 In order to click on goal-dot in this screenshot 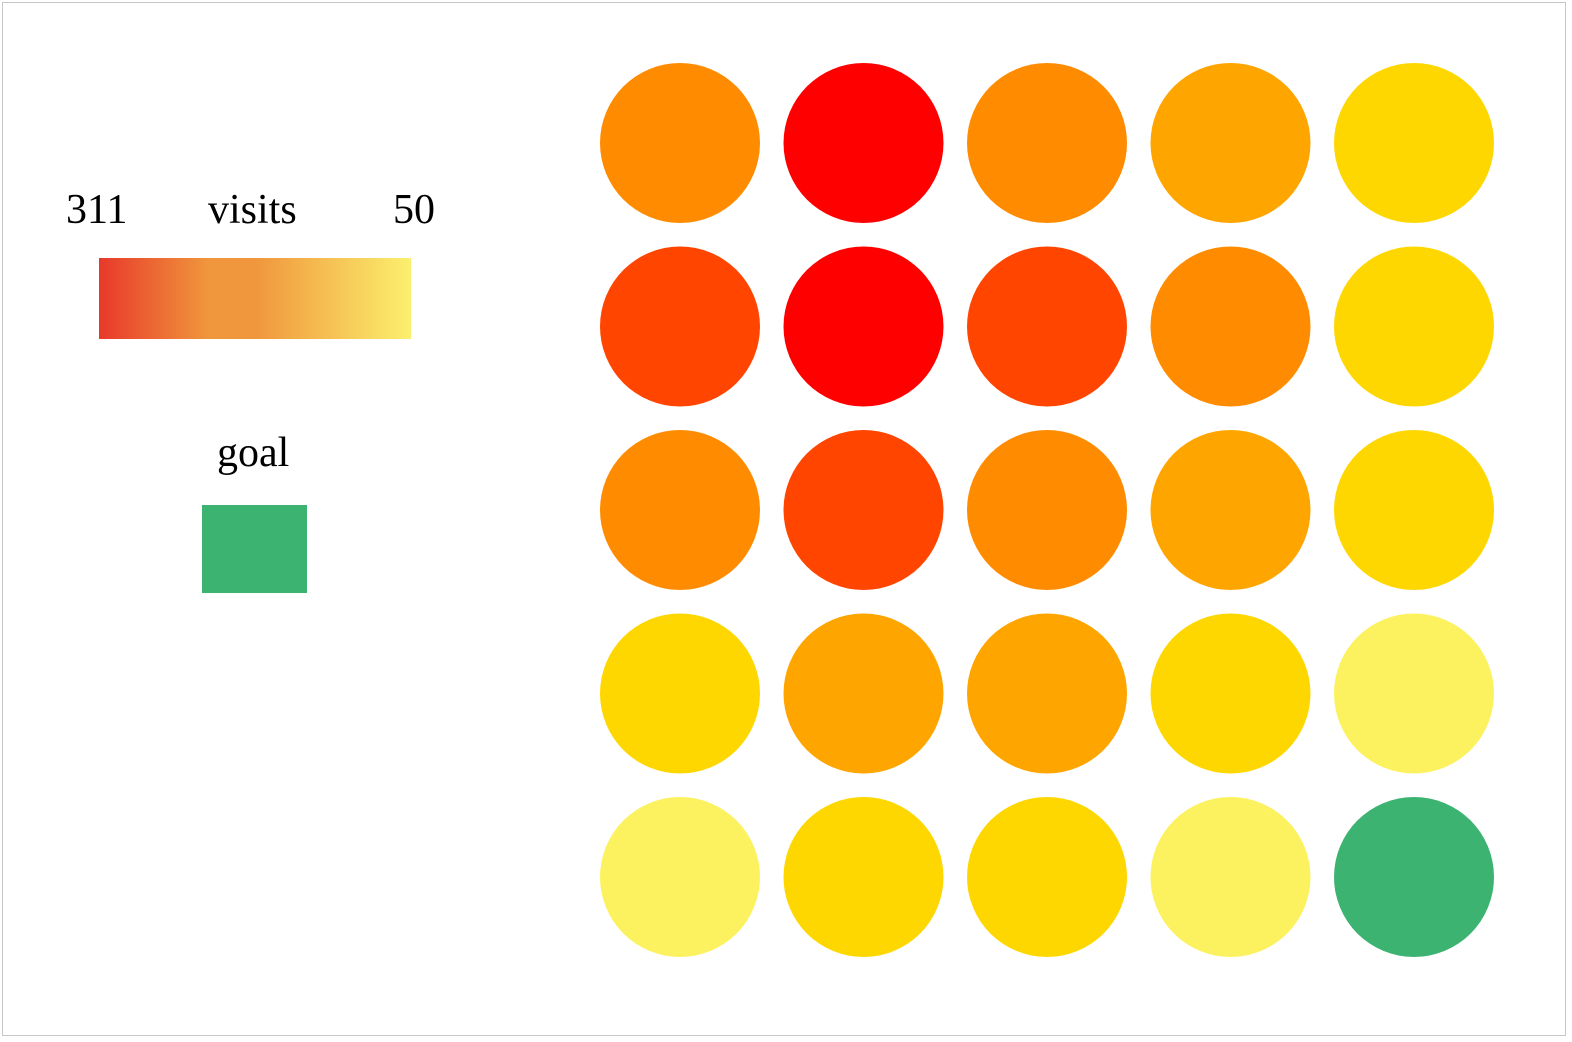, I will do `click(1414, 877)`.